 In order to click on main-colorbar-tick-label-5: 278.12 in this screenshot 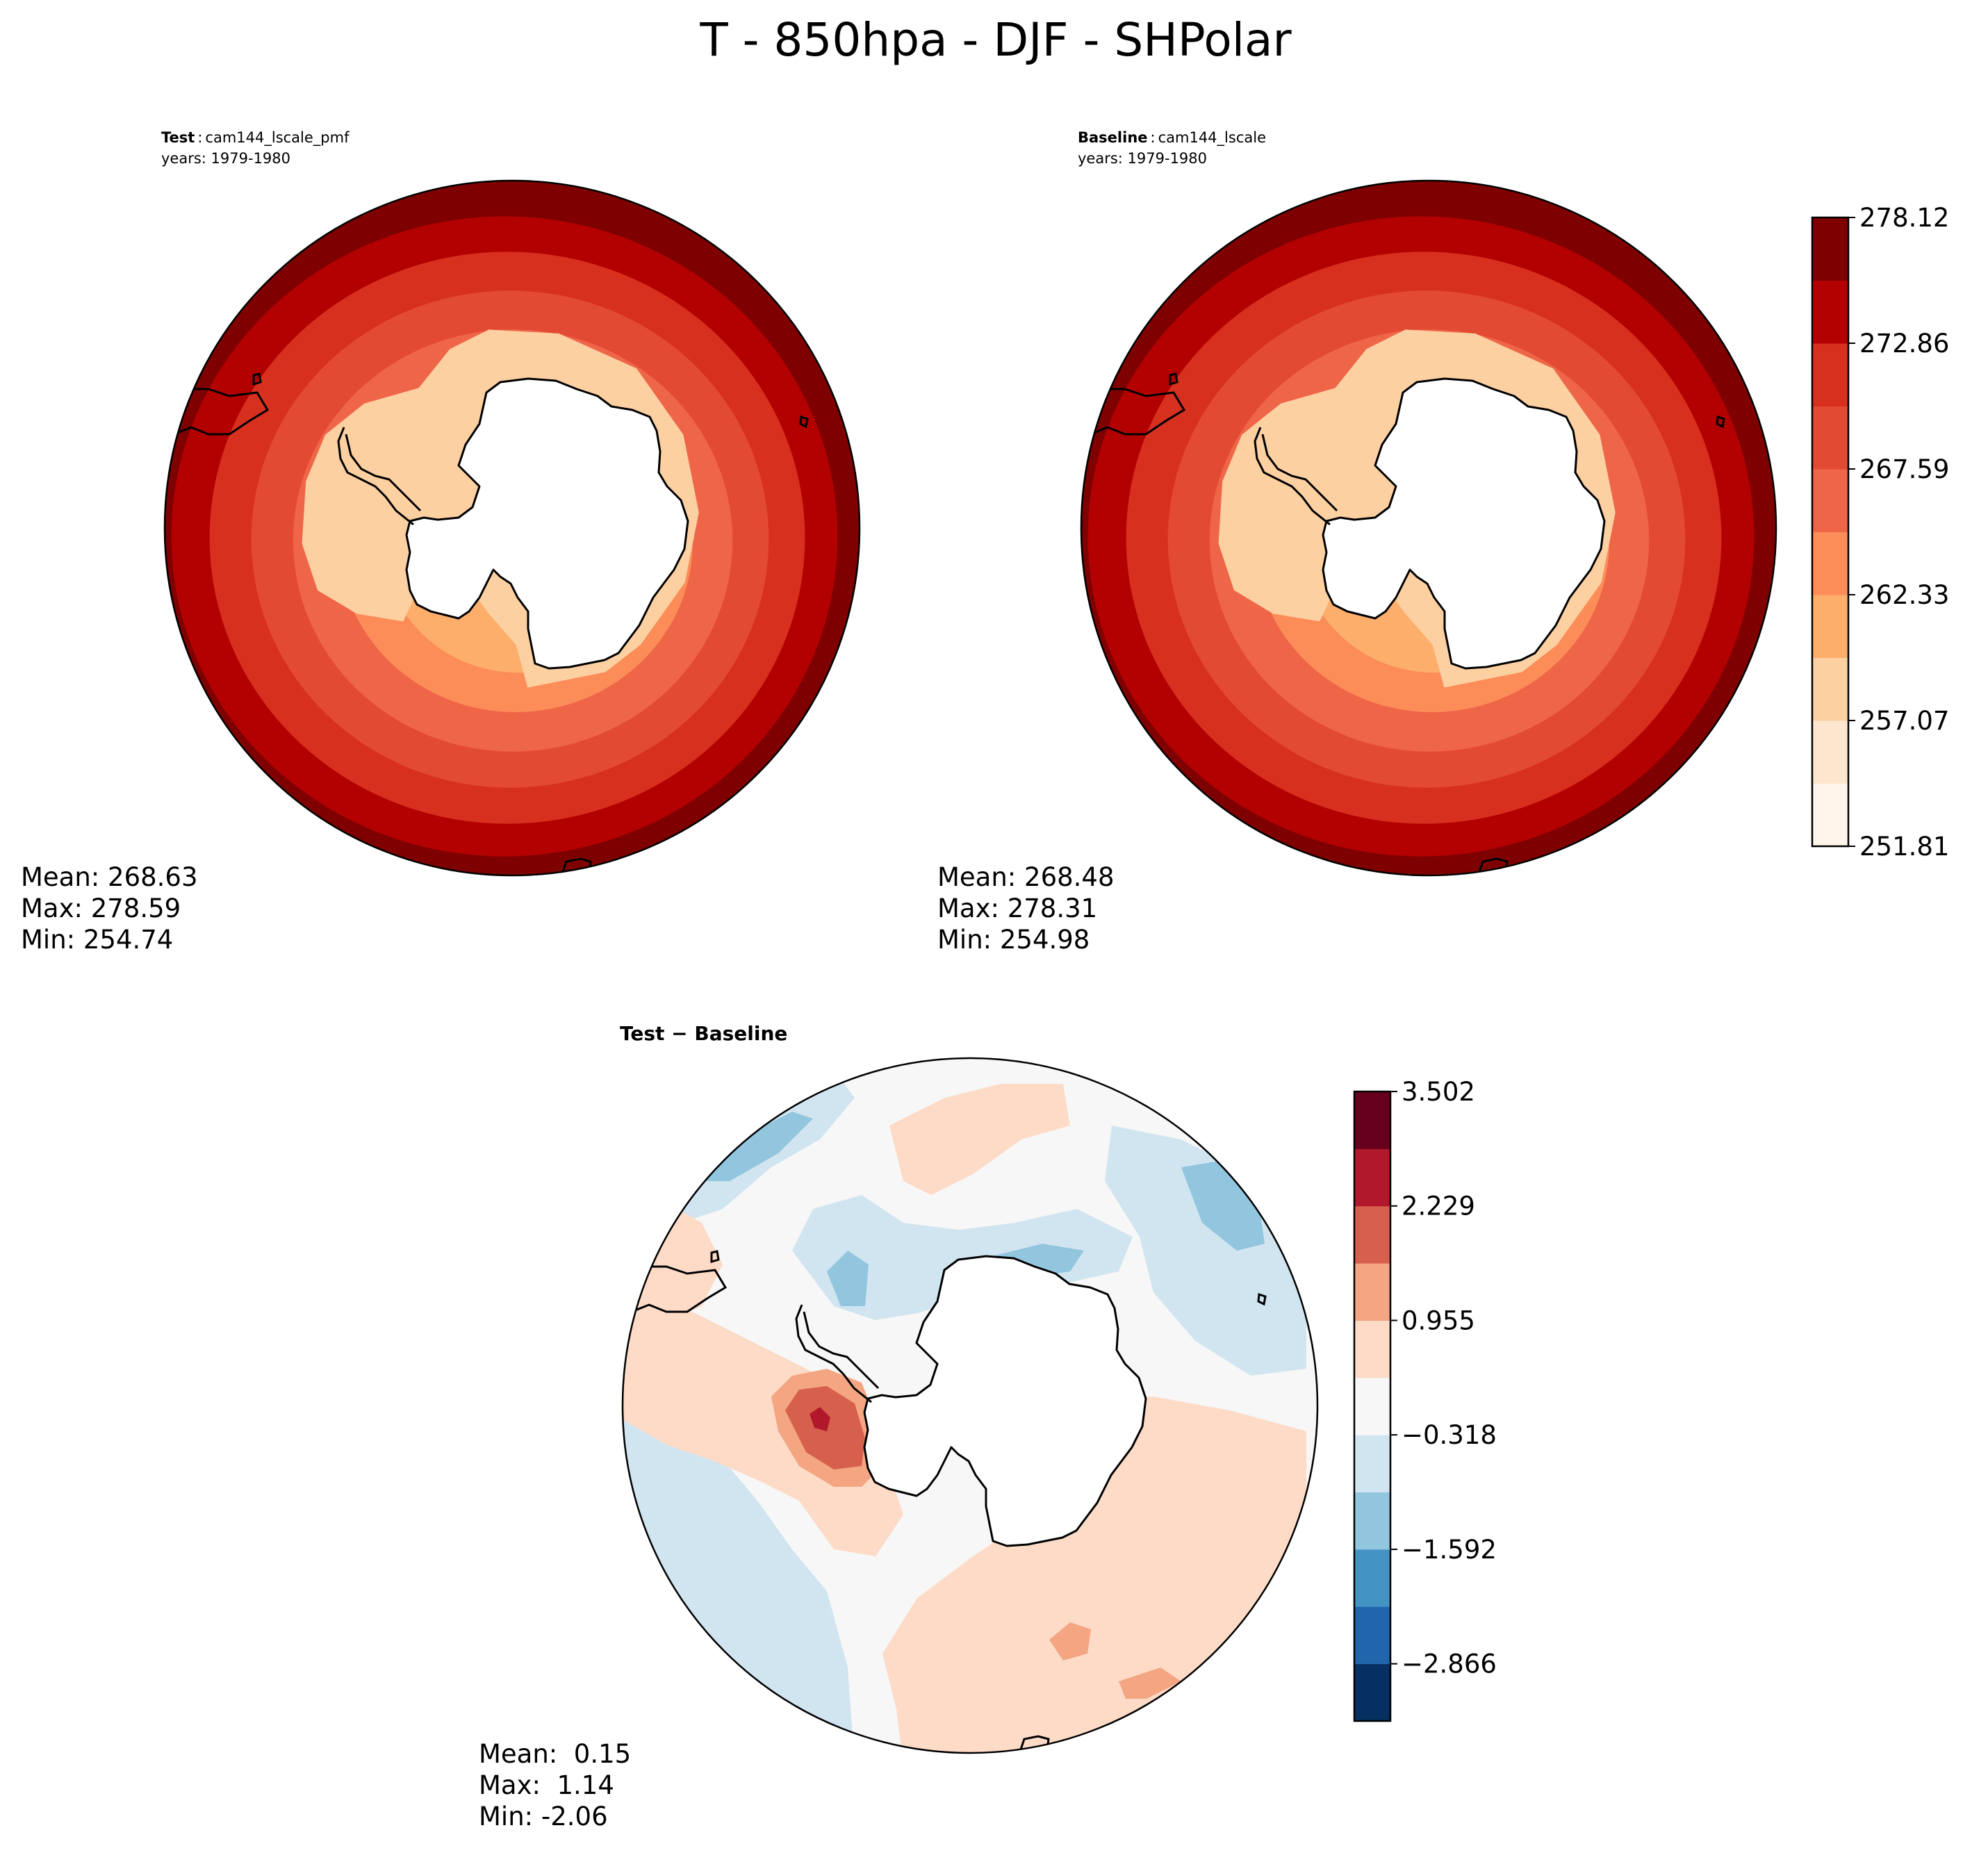, I will do `click(1904, 218)`.